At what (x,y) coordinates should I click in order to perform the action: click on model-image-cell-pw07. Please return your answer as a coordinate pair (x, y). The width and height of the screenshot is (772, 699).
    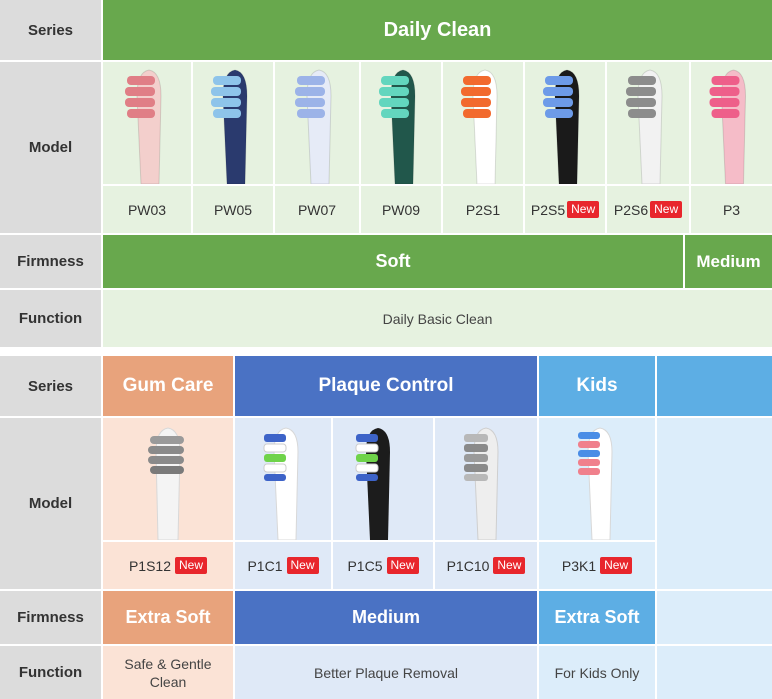
    Looking at the image, I should click on (317, 123).